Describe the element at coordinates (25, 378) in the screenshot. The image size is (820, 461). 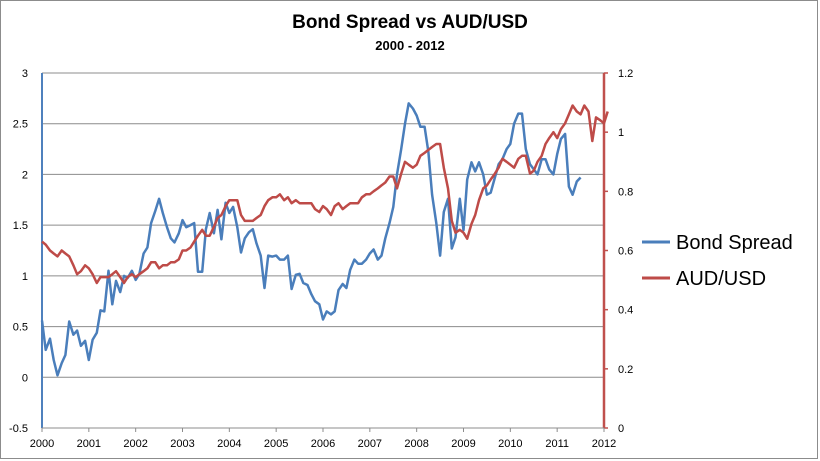
I see `left-tick-label: 0` at that location.